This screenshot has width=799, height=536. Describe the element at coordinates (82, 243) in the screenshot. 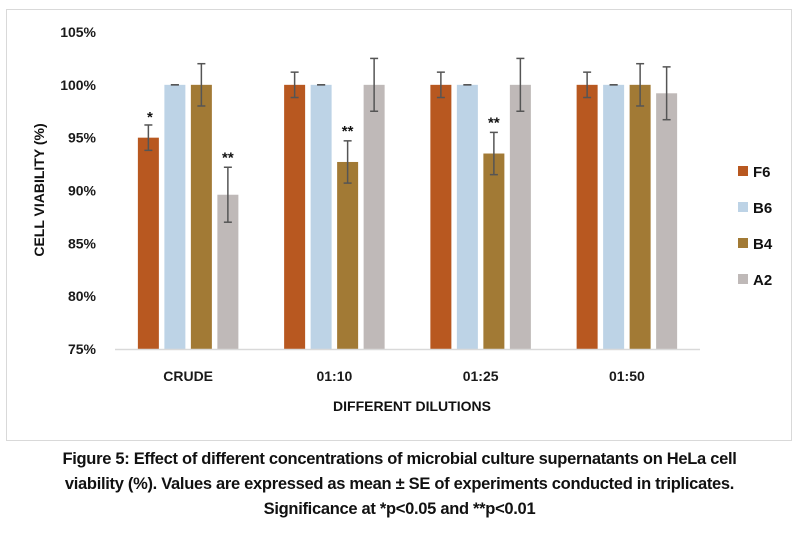

I see `y-tick-label: 85%` at that location.